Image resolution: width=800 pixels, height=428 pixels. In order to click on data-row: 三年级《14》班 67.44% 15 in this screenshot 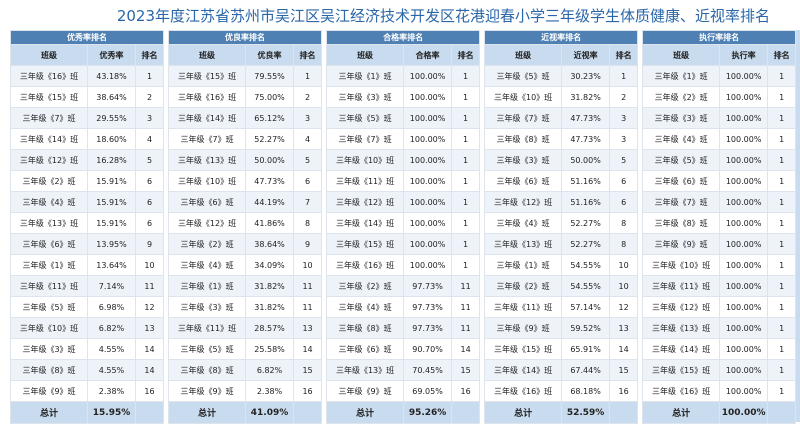, I will do `click(561, 370)`.